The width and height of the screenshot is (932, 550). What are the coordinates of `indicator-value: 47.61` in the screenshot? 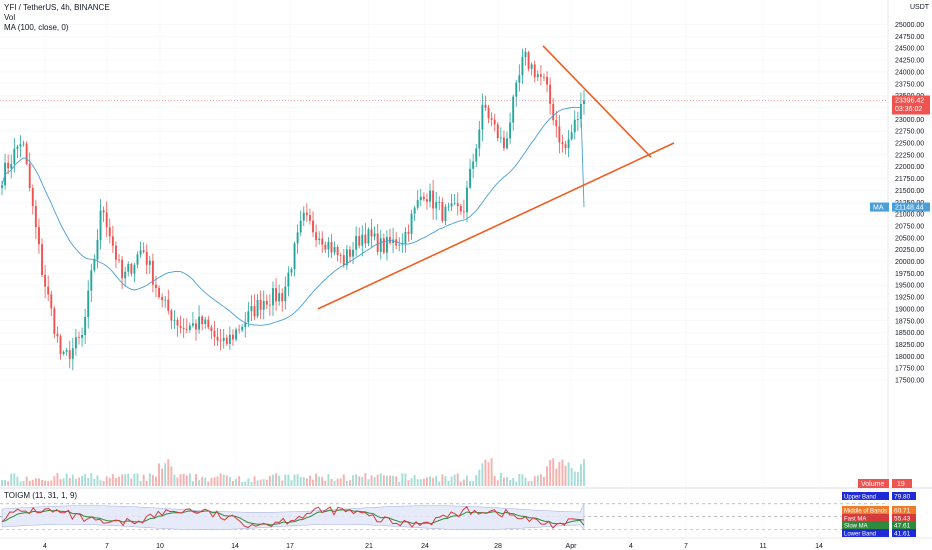 It's located at (902, 525).